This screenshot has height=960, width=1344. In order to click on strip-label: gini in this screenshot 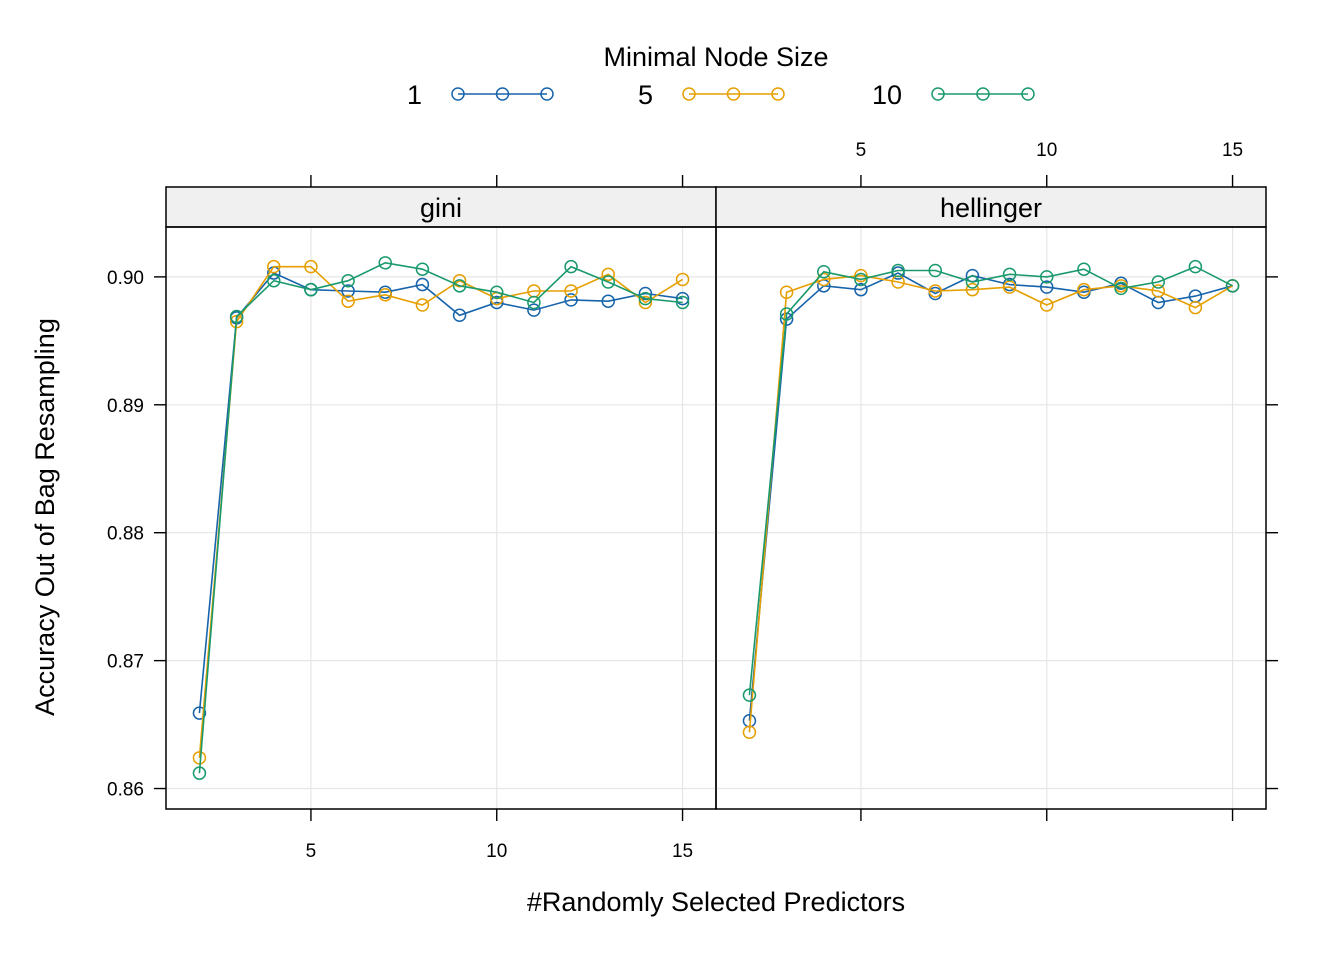, I will do `click(441, 208)`.